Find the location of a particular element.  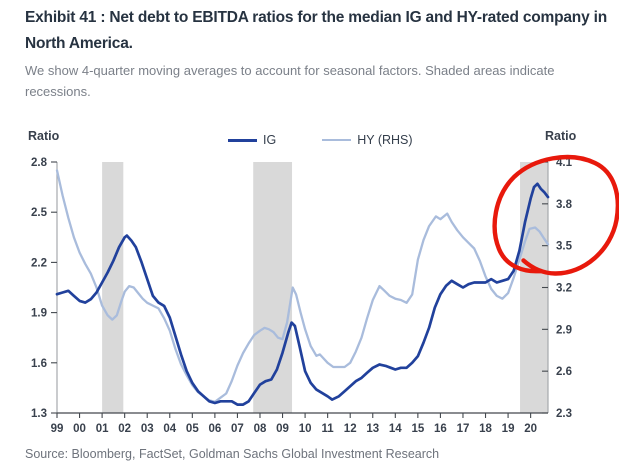

x-axis-tick-label: 04 is located at coordinates (169, 429).